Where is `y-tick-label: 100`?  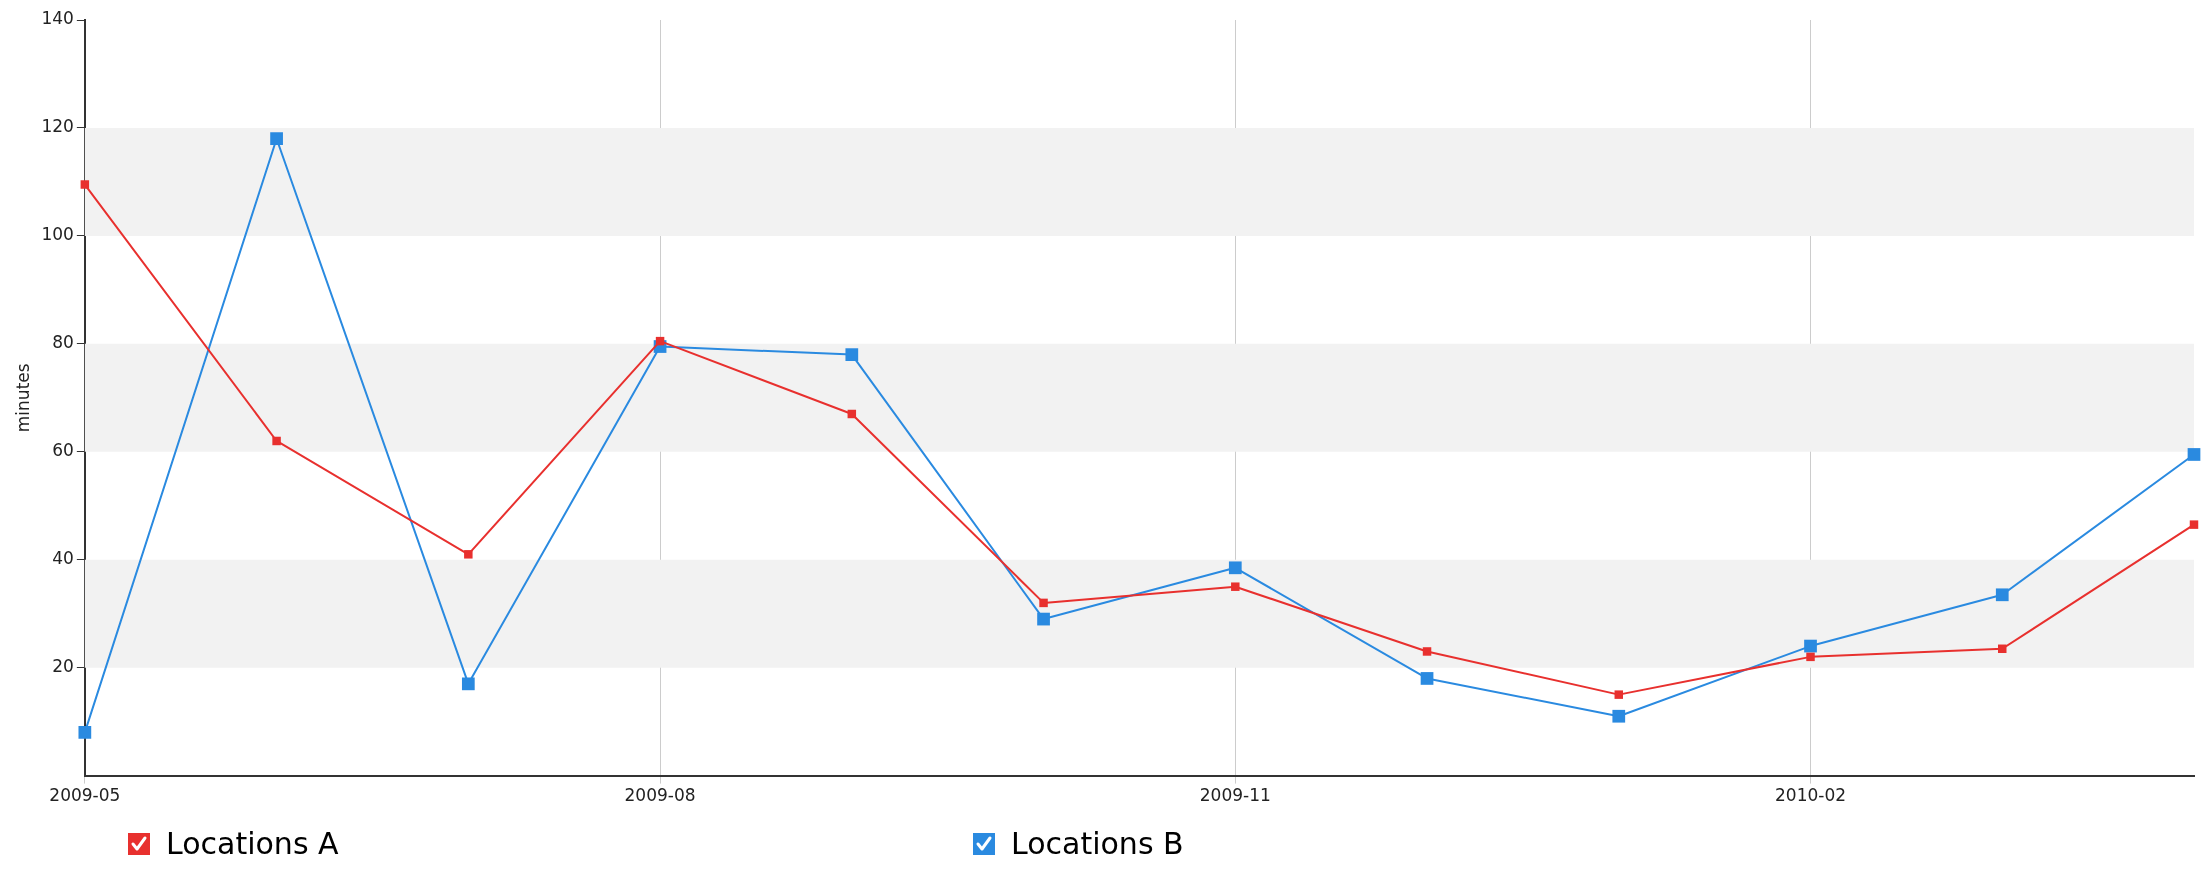
y-tick-label: 100 is located at coordinates (57, 234).